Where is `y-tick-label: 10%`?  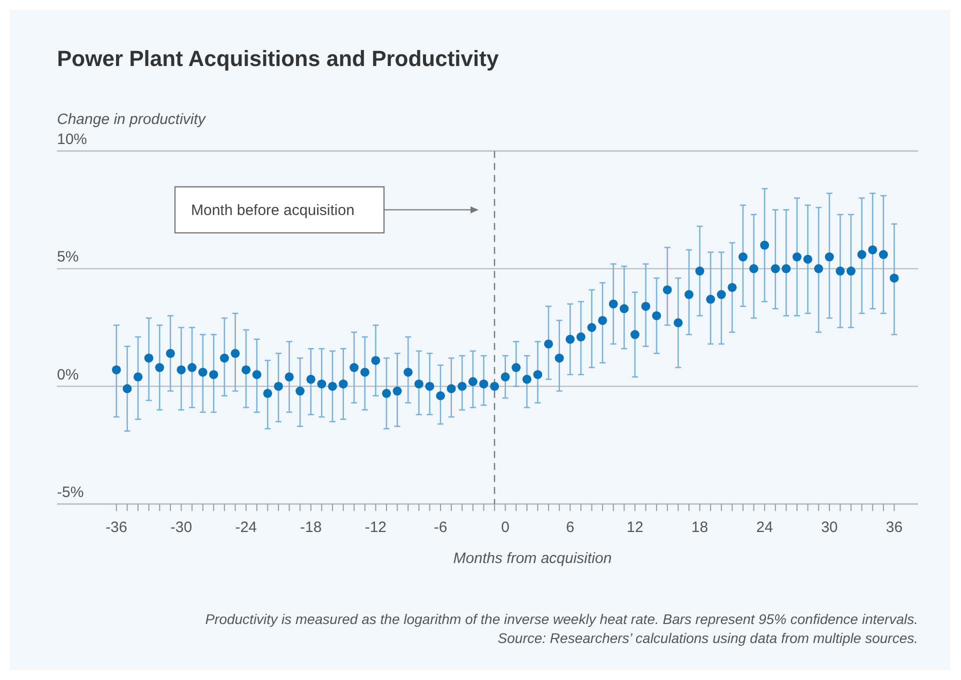
y-tick-label: 10% is located at coordinates (72, 139).